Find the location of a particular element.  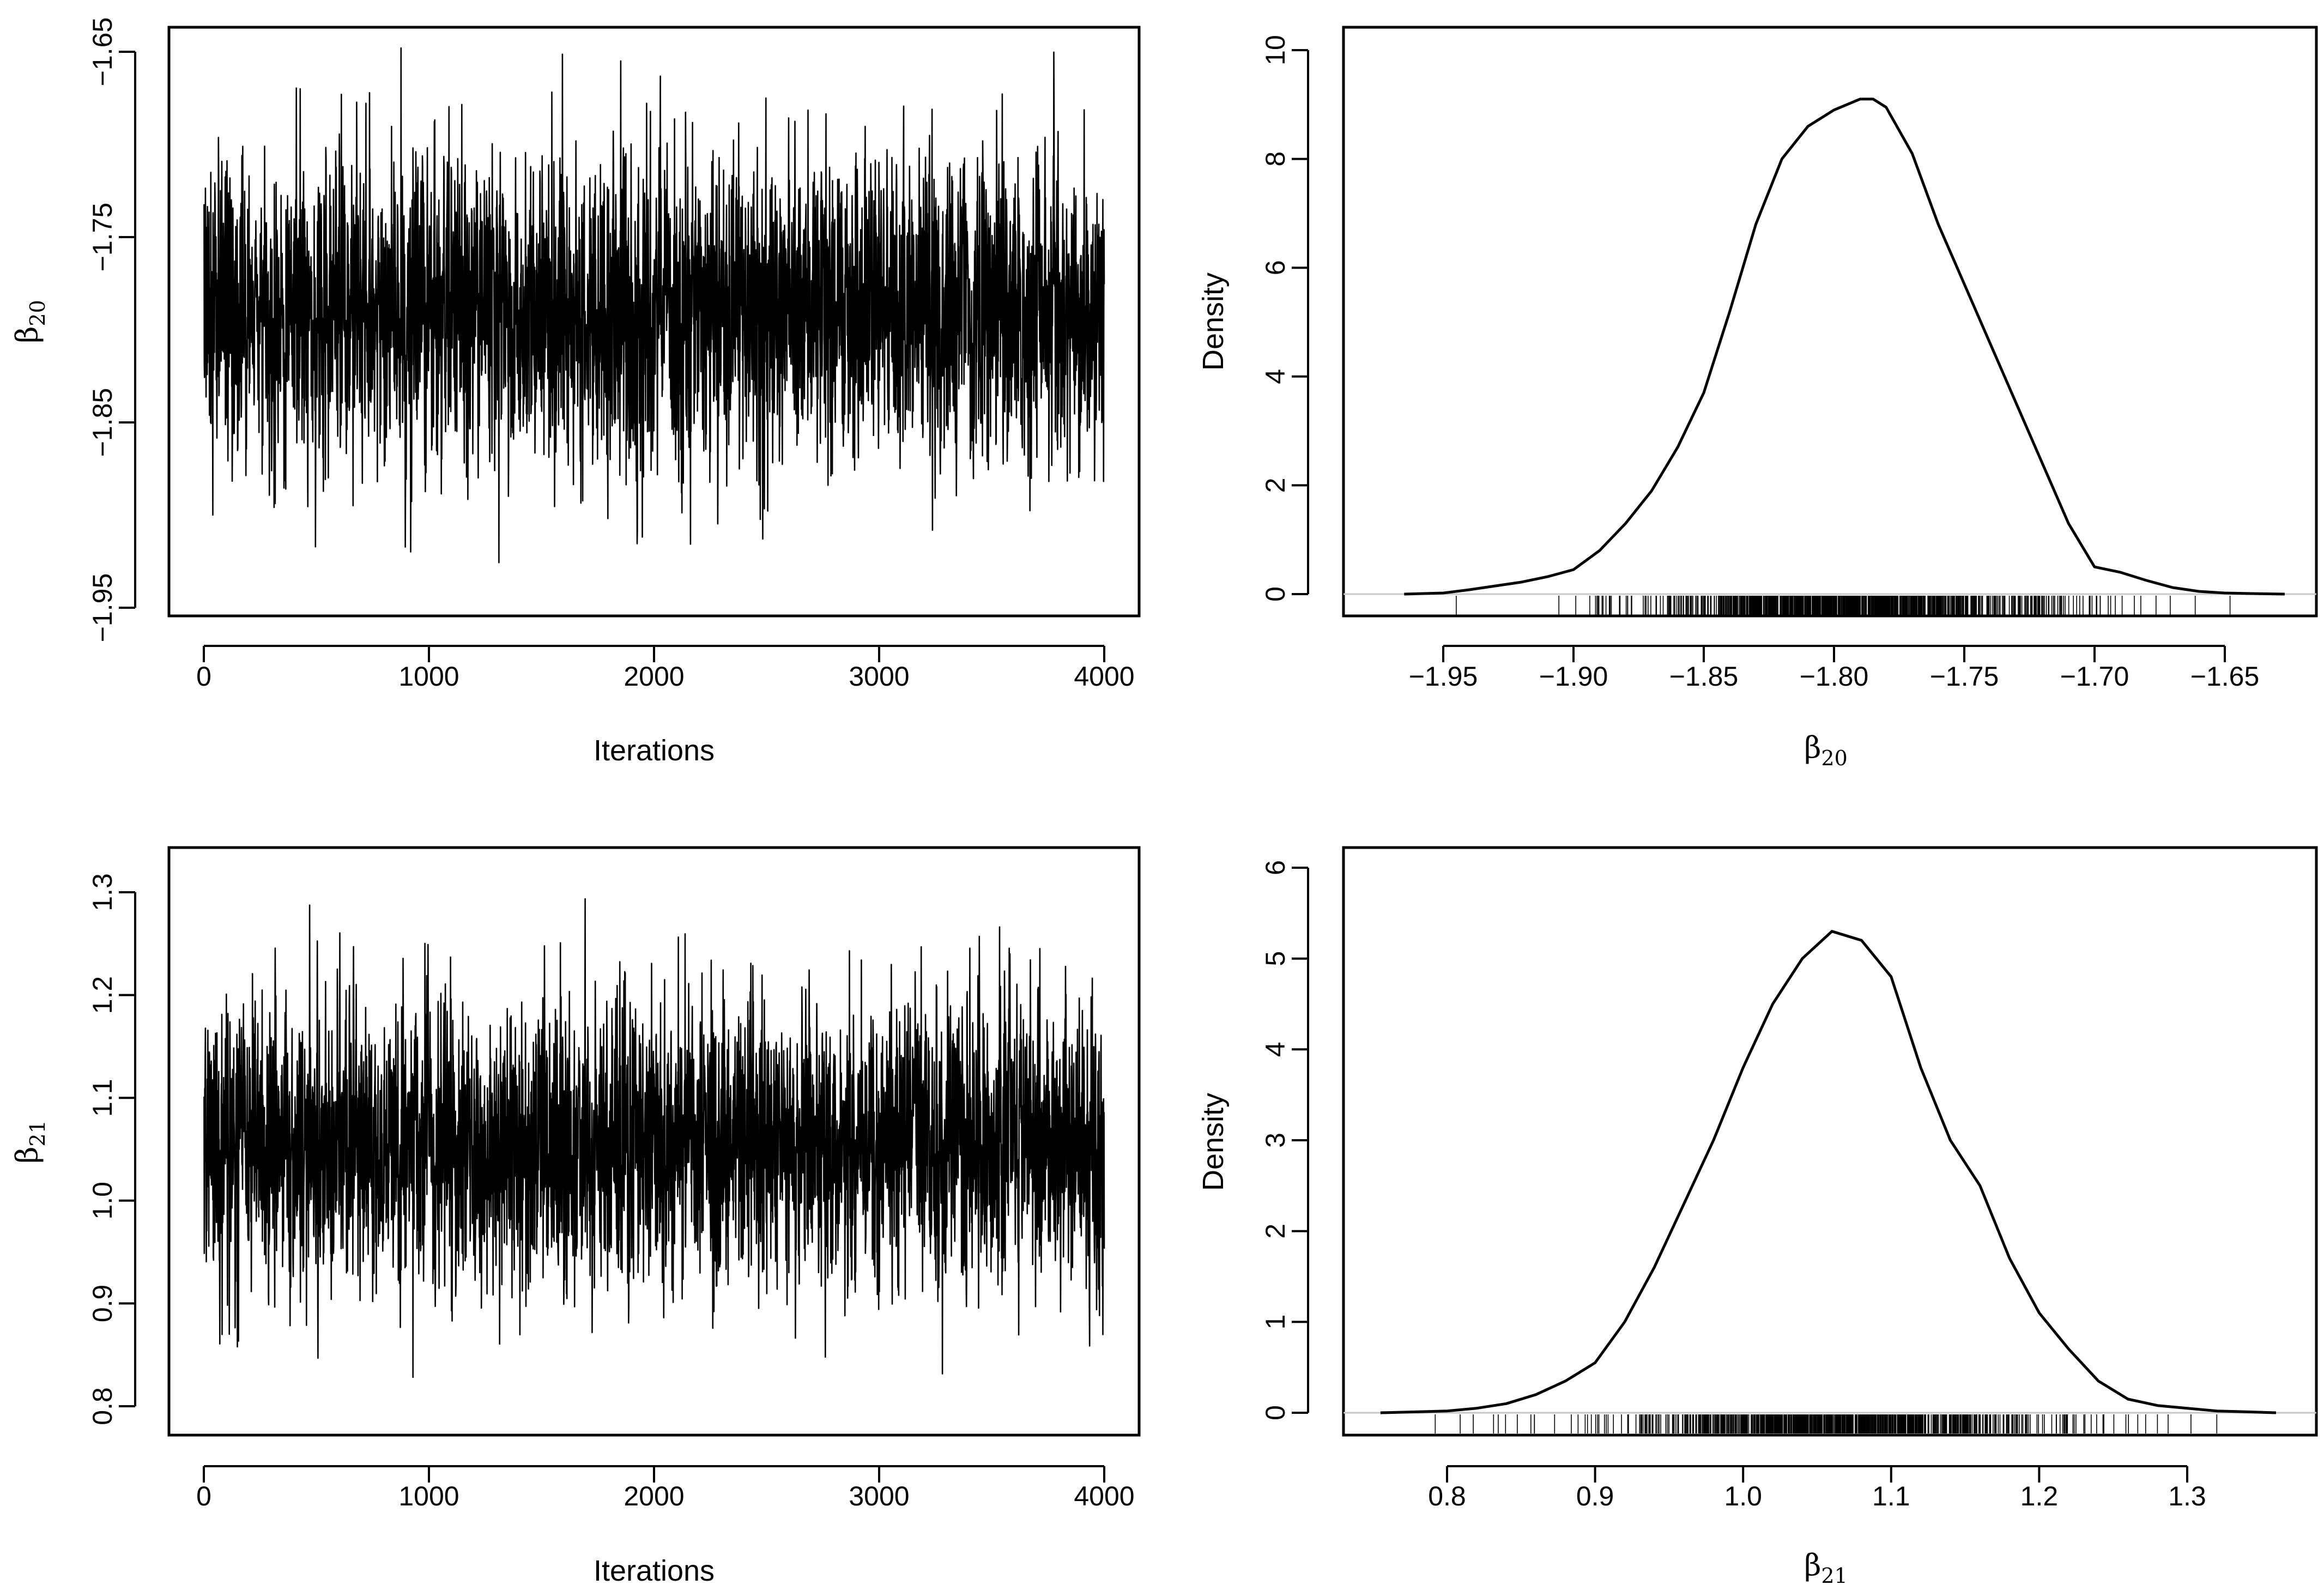

y-tick-label: −1.95 is located at coordinates (103, 608).